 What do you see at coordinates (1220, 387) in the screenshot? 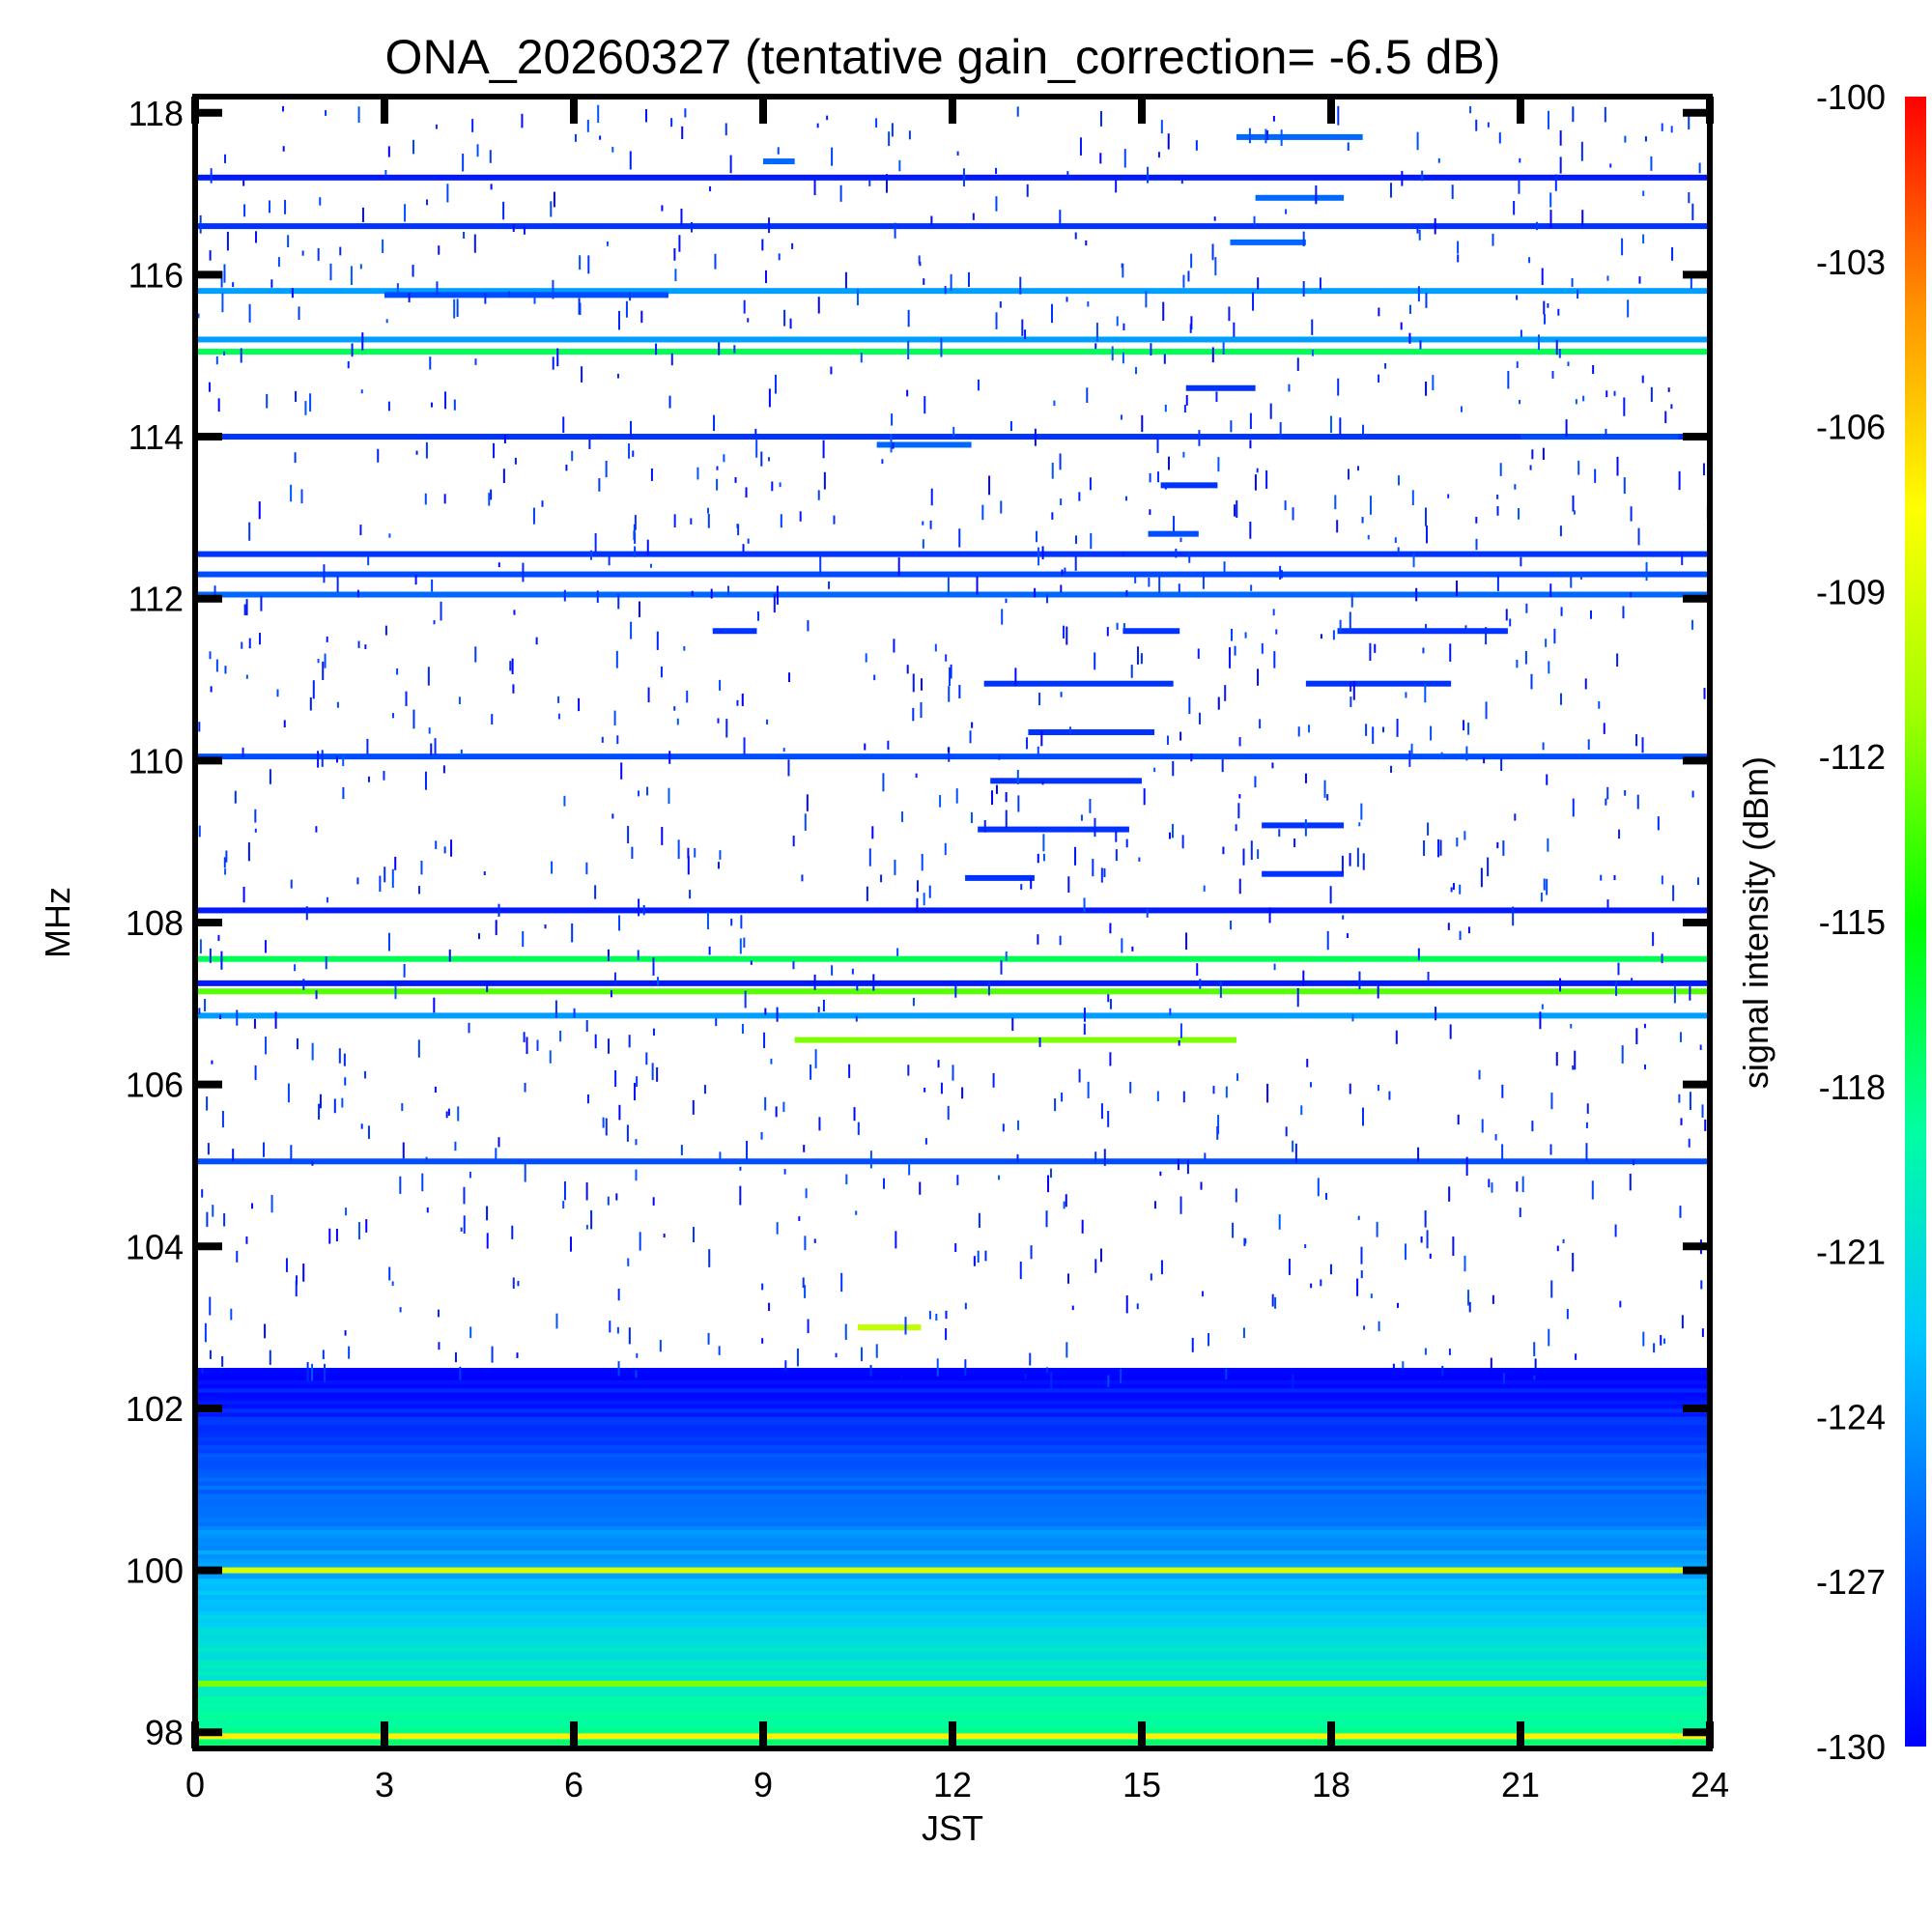
I see `intermittent-signal` at bounding box center [1220, 387].